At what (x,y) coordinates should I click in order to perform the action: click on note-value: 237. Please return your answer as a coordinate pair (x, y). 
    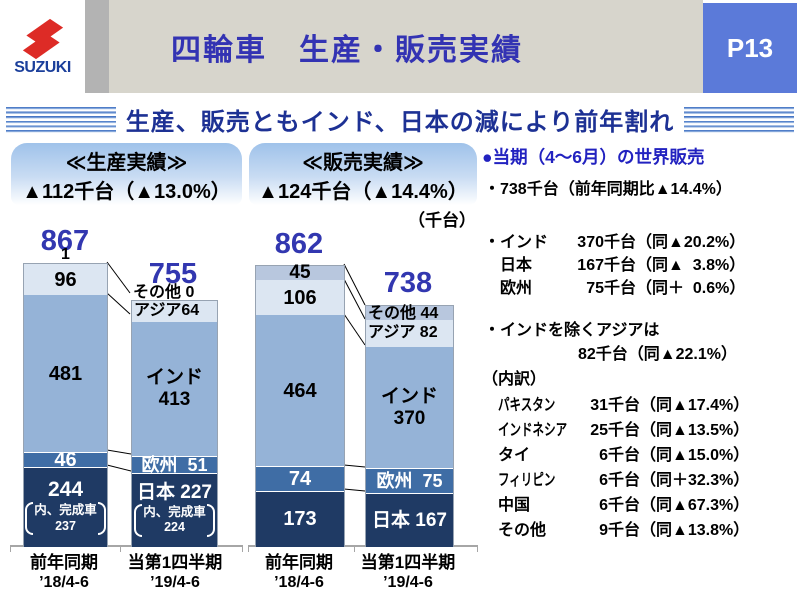
    Looking at the image, I should click on (65, 525).